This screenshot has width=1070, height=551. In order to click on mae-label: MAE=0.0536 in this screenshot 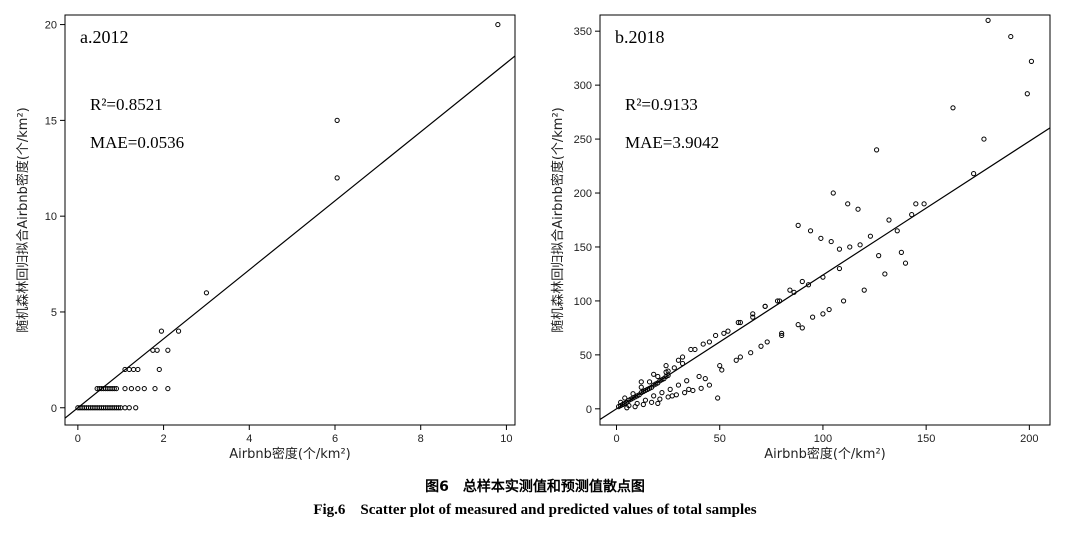, I will do `click(137, 142)`.